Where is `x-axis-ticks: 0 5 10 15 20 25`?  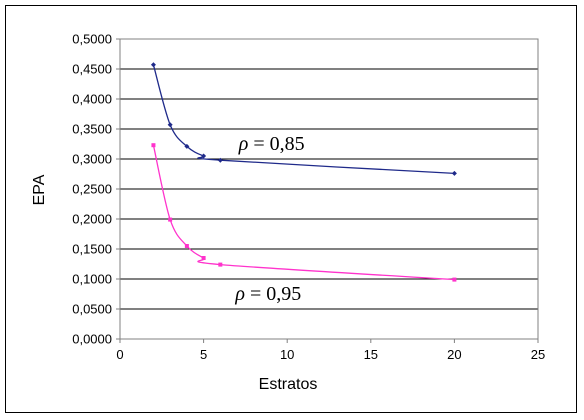 x-axis-ticks: 0 5 10 15 20 25 is located at coordinates (330, 350).